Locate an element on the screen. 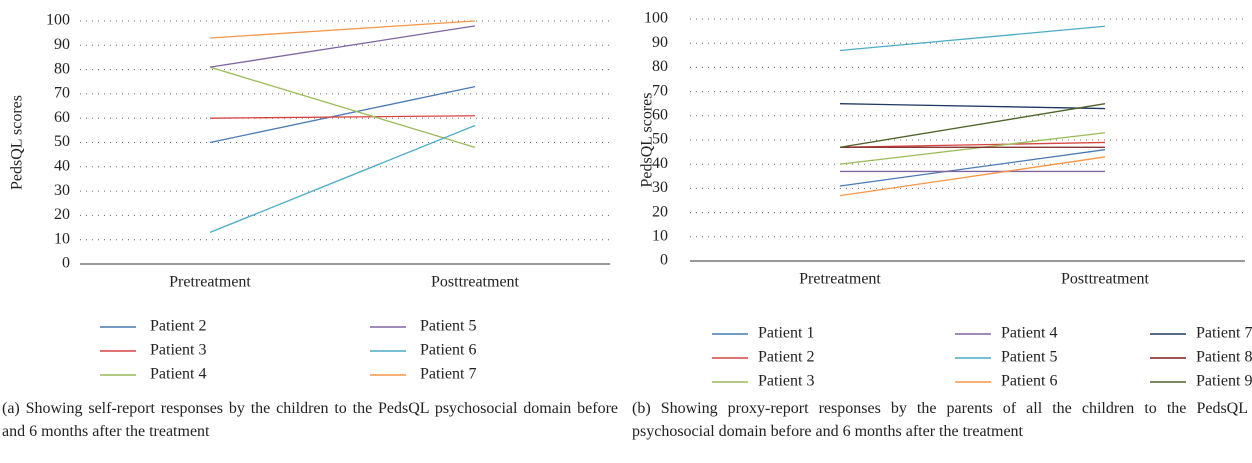 This screenshot has width=1252, height=463. legend-label: Patient 8 is located at coordinates (1224, 357).